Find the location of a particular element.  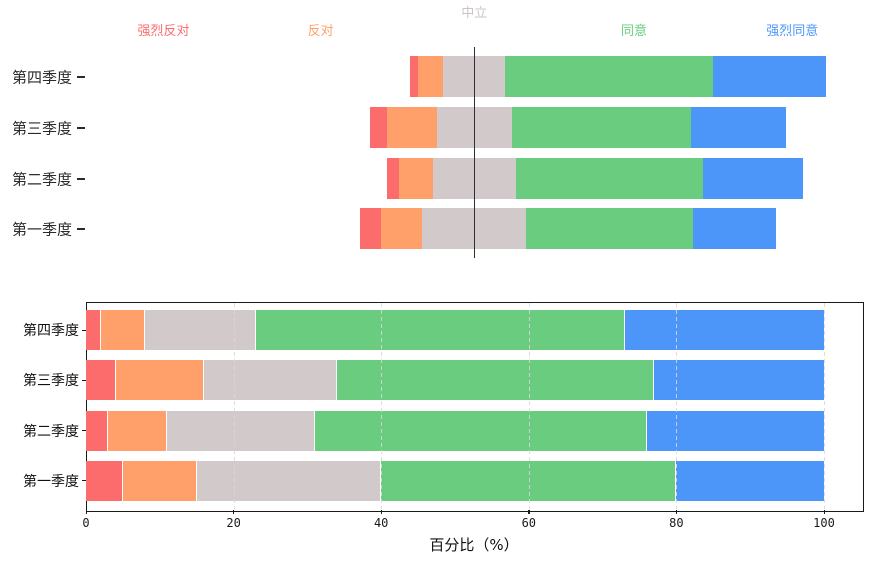

bottom-bar-row-第四季度 is located at coordinates (455, 330).